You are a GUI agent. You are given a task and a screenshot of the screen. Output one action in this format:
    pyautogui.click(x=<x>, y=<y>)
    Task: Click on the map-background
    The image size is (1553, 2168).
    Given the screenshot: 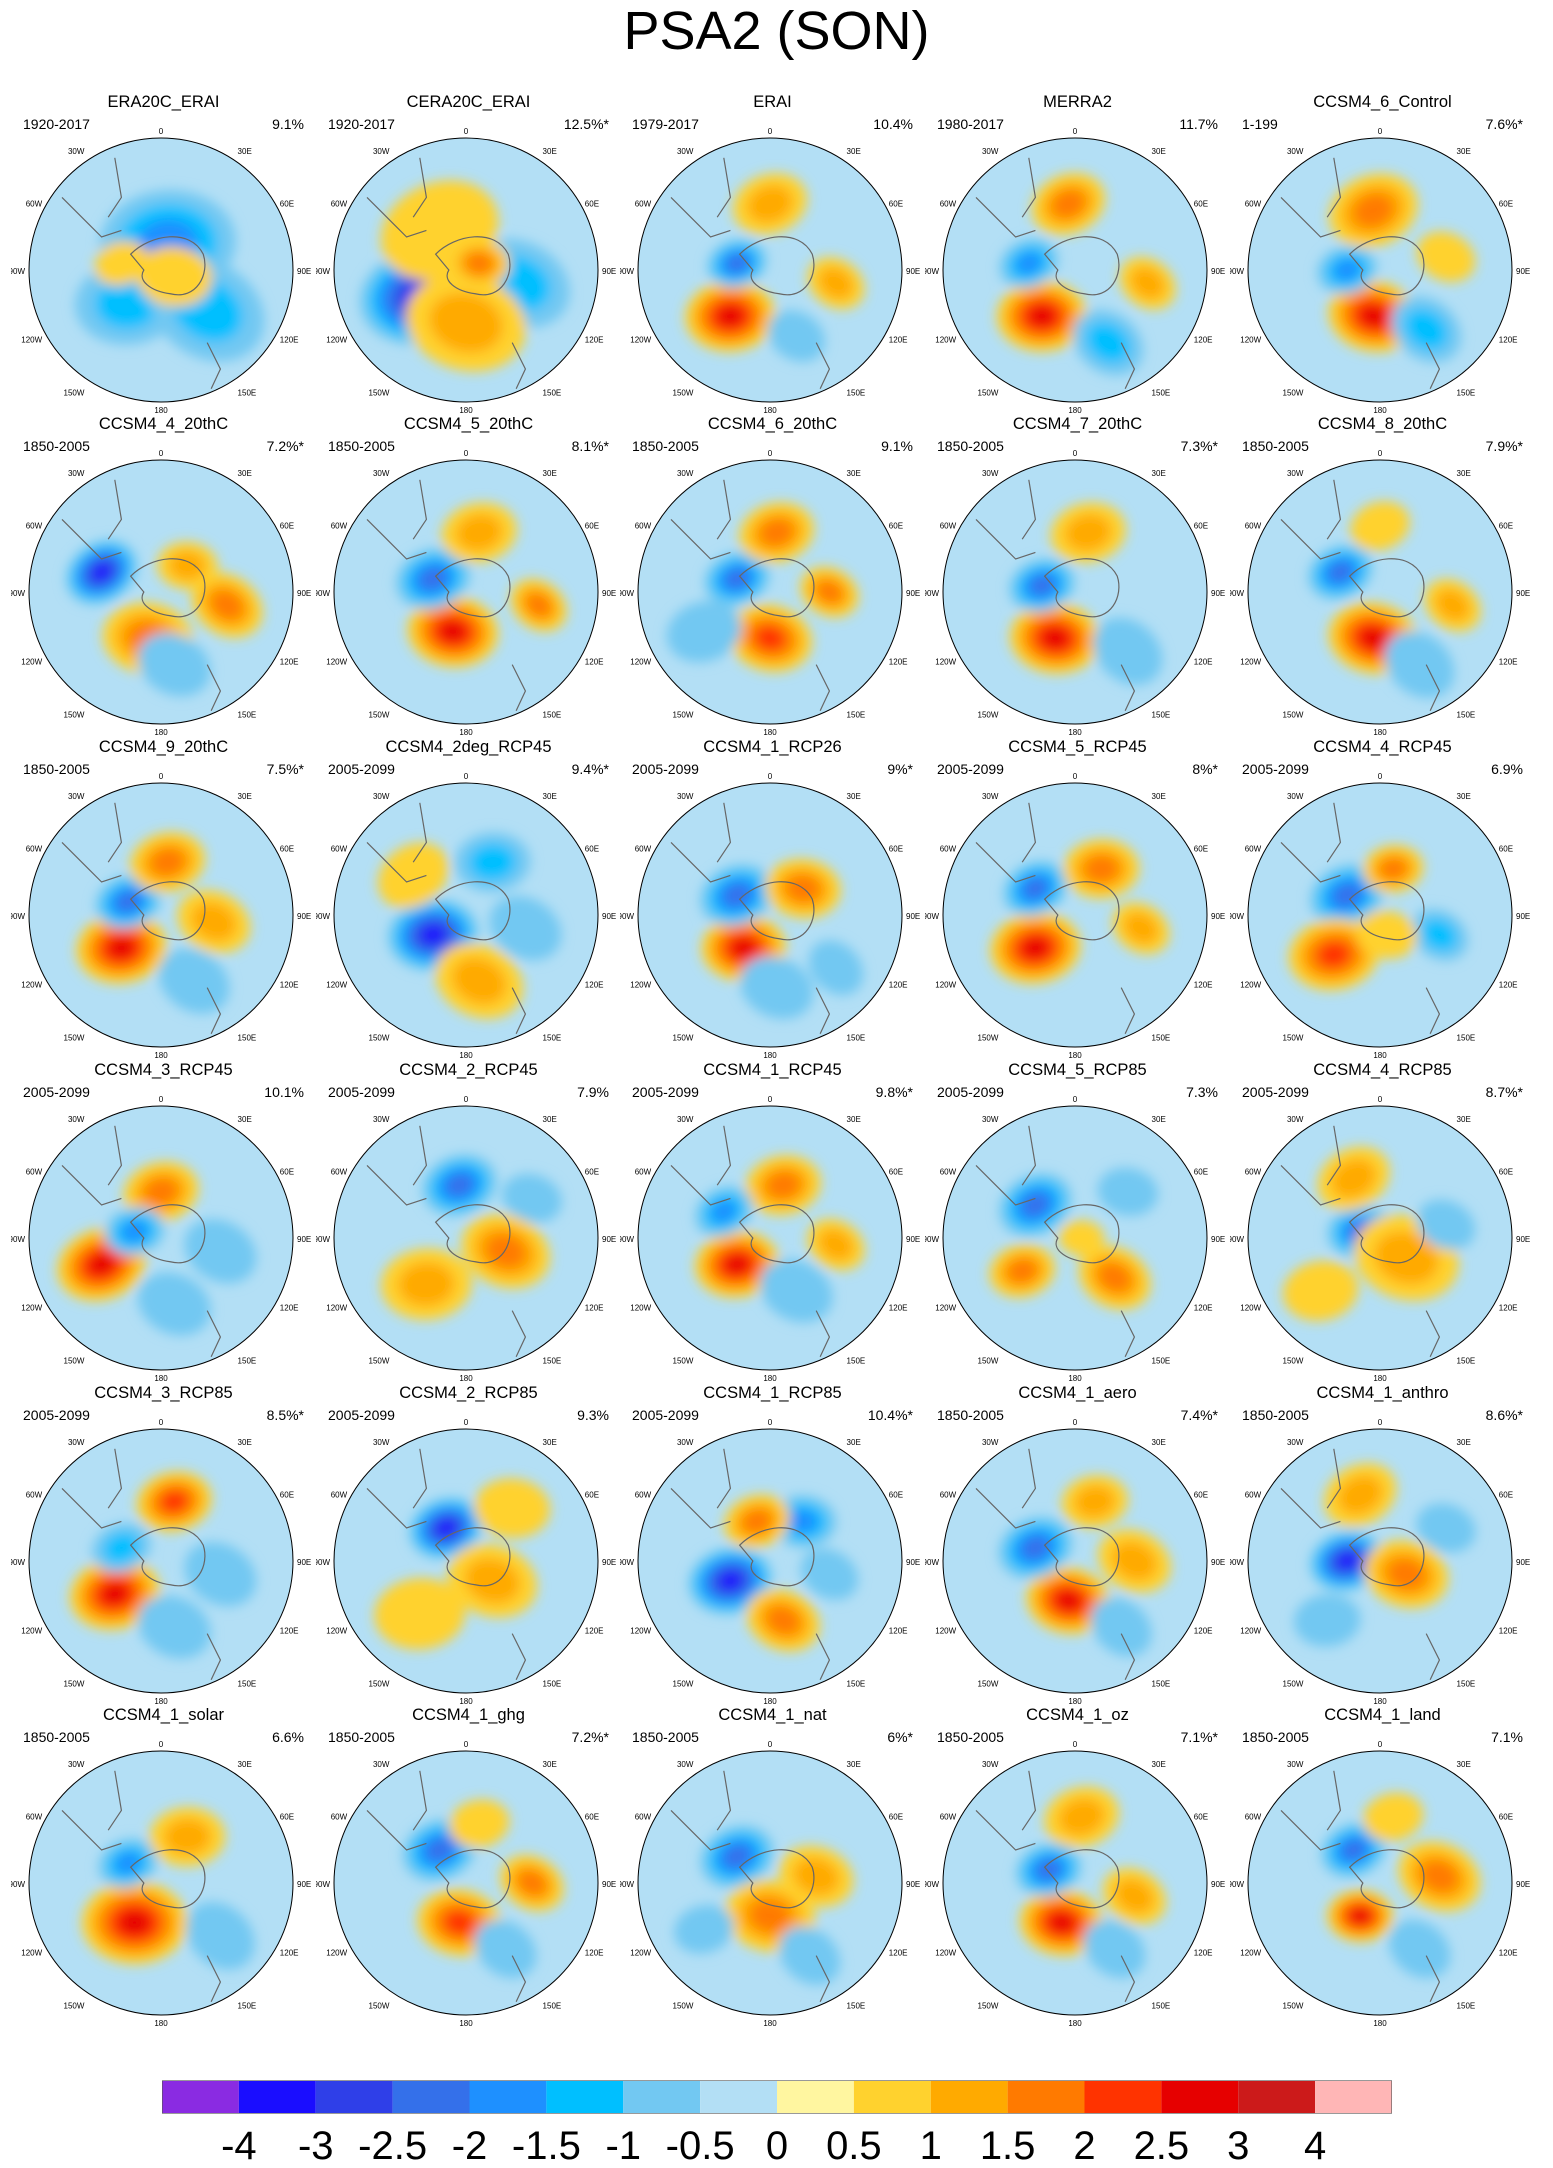 What is the action you would take?
    pyautogui.click(x=770, y=1561)
    